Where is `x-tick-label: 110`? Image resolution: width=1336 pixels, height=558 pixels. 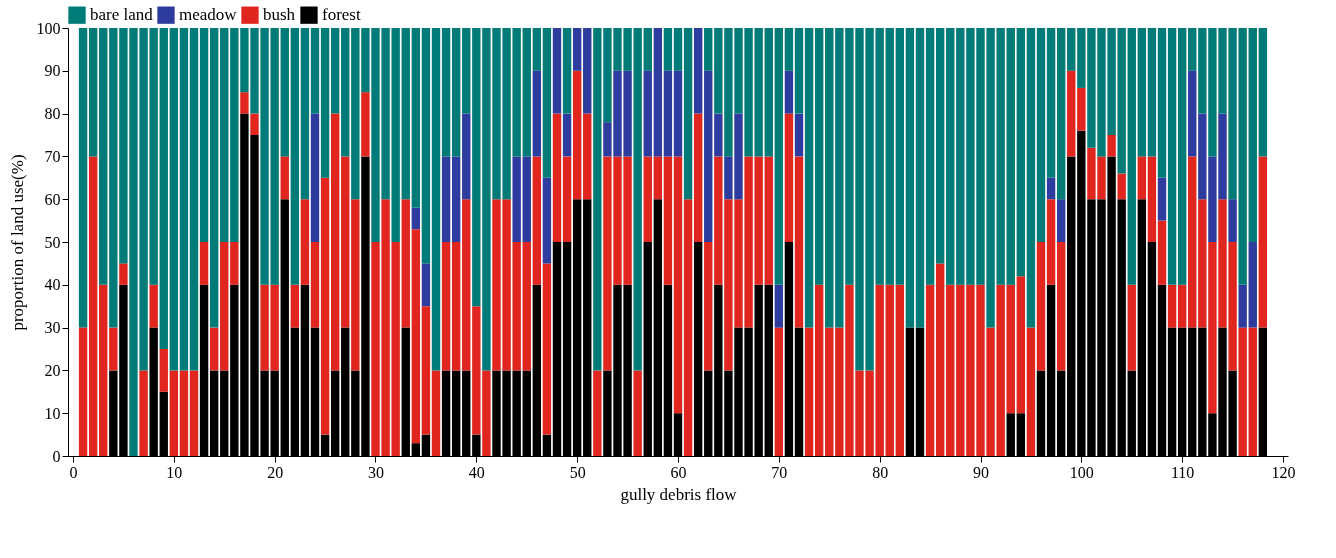
x-tick-label: 110 is located at coordinates (1182, 472).